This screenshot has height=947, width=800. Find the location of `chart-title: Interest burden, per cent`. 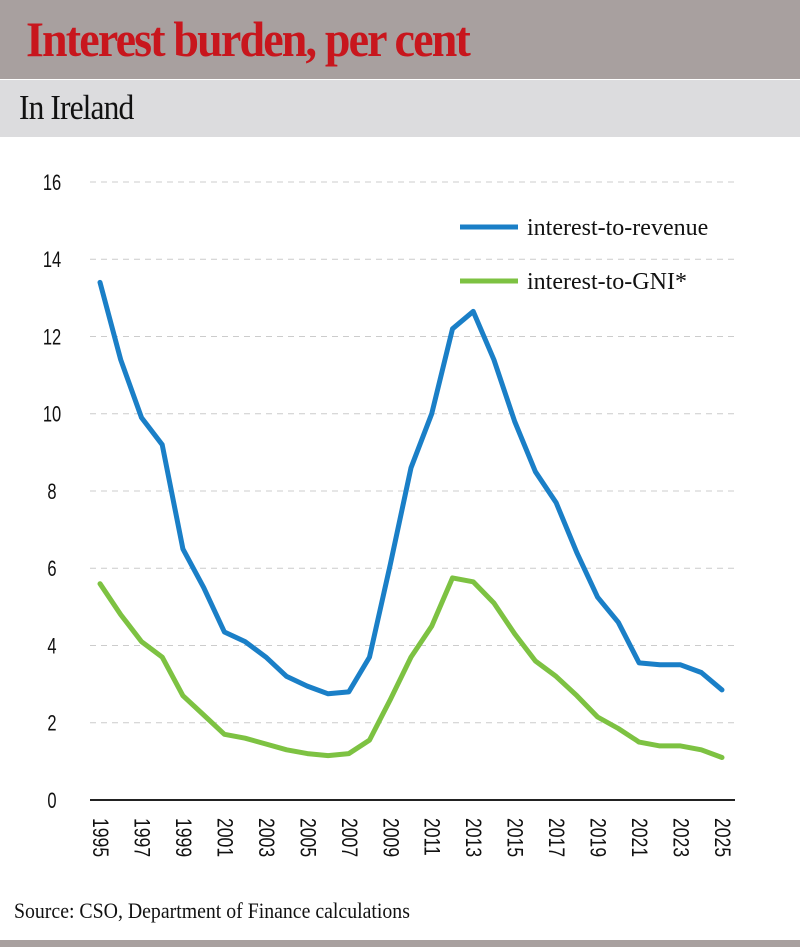

chart-title: Interest burden, per cent is located at coordinates (248, 39).